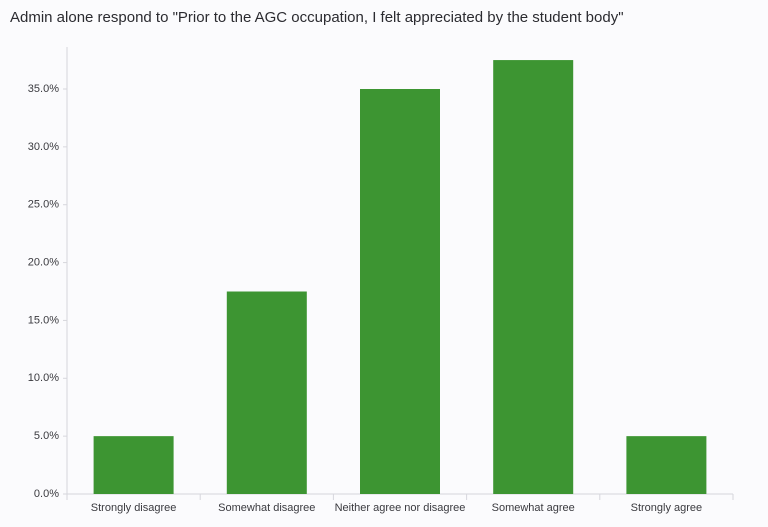 The width and height of the screenshot is (768, 527). I want to click on y-tick-label: 0.0%, so click(46, 494).